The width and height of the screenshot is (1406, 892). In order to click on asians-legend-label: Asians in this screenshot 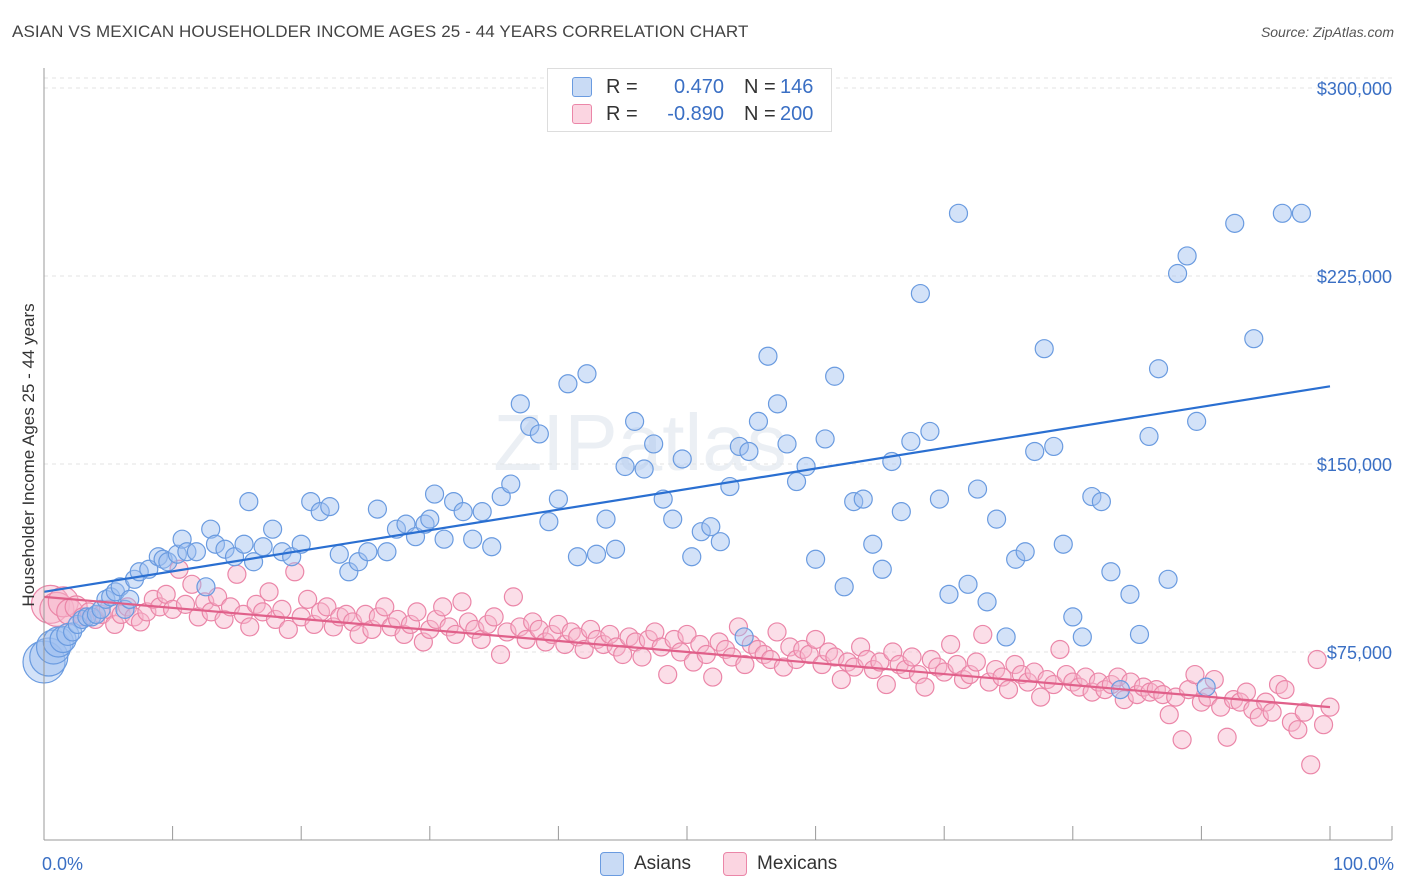, I will do `click(663, 863)`.